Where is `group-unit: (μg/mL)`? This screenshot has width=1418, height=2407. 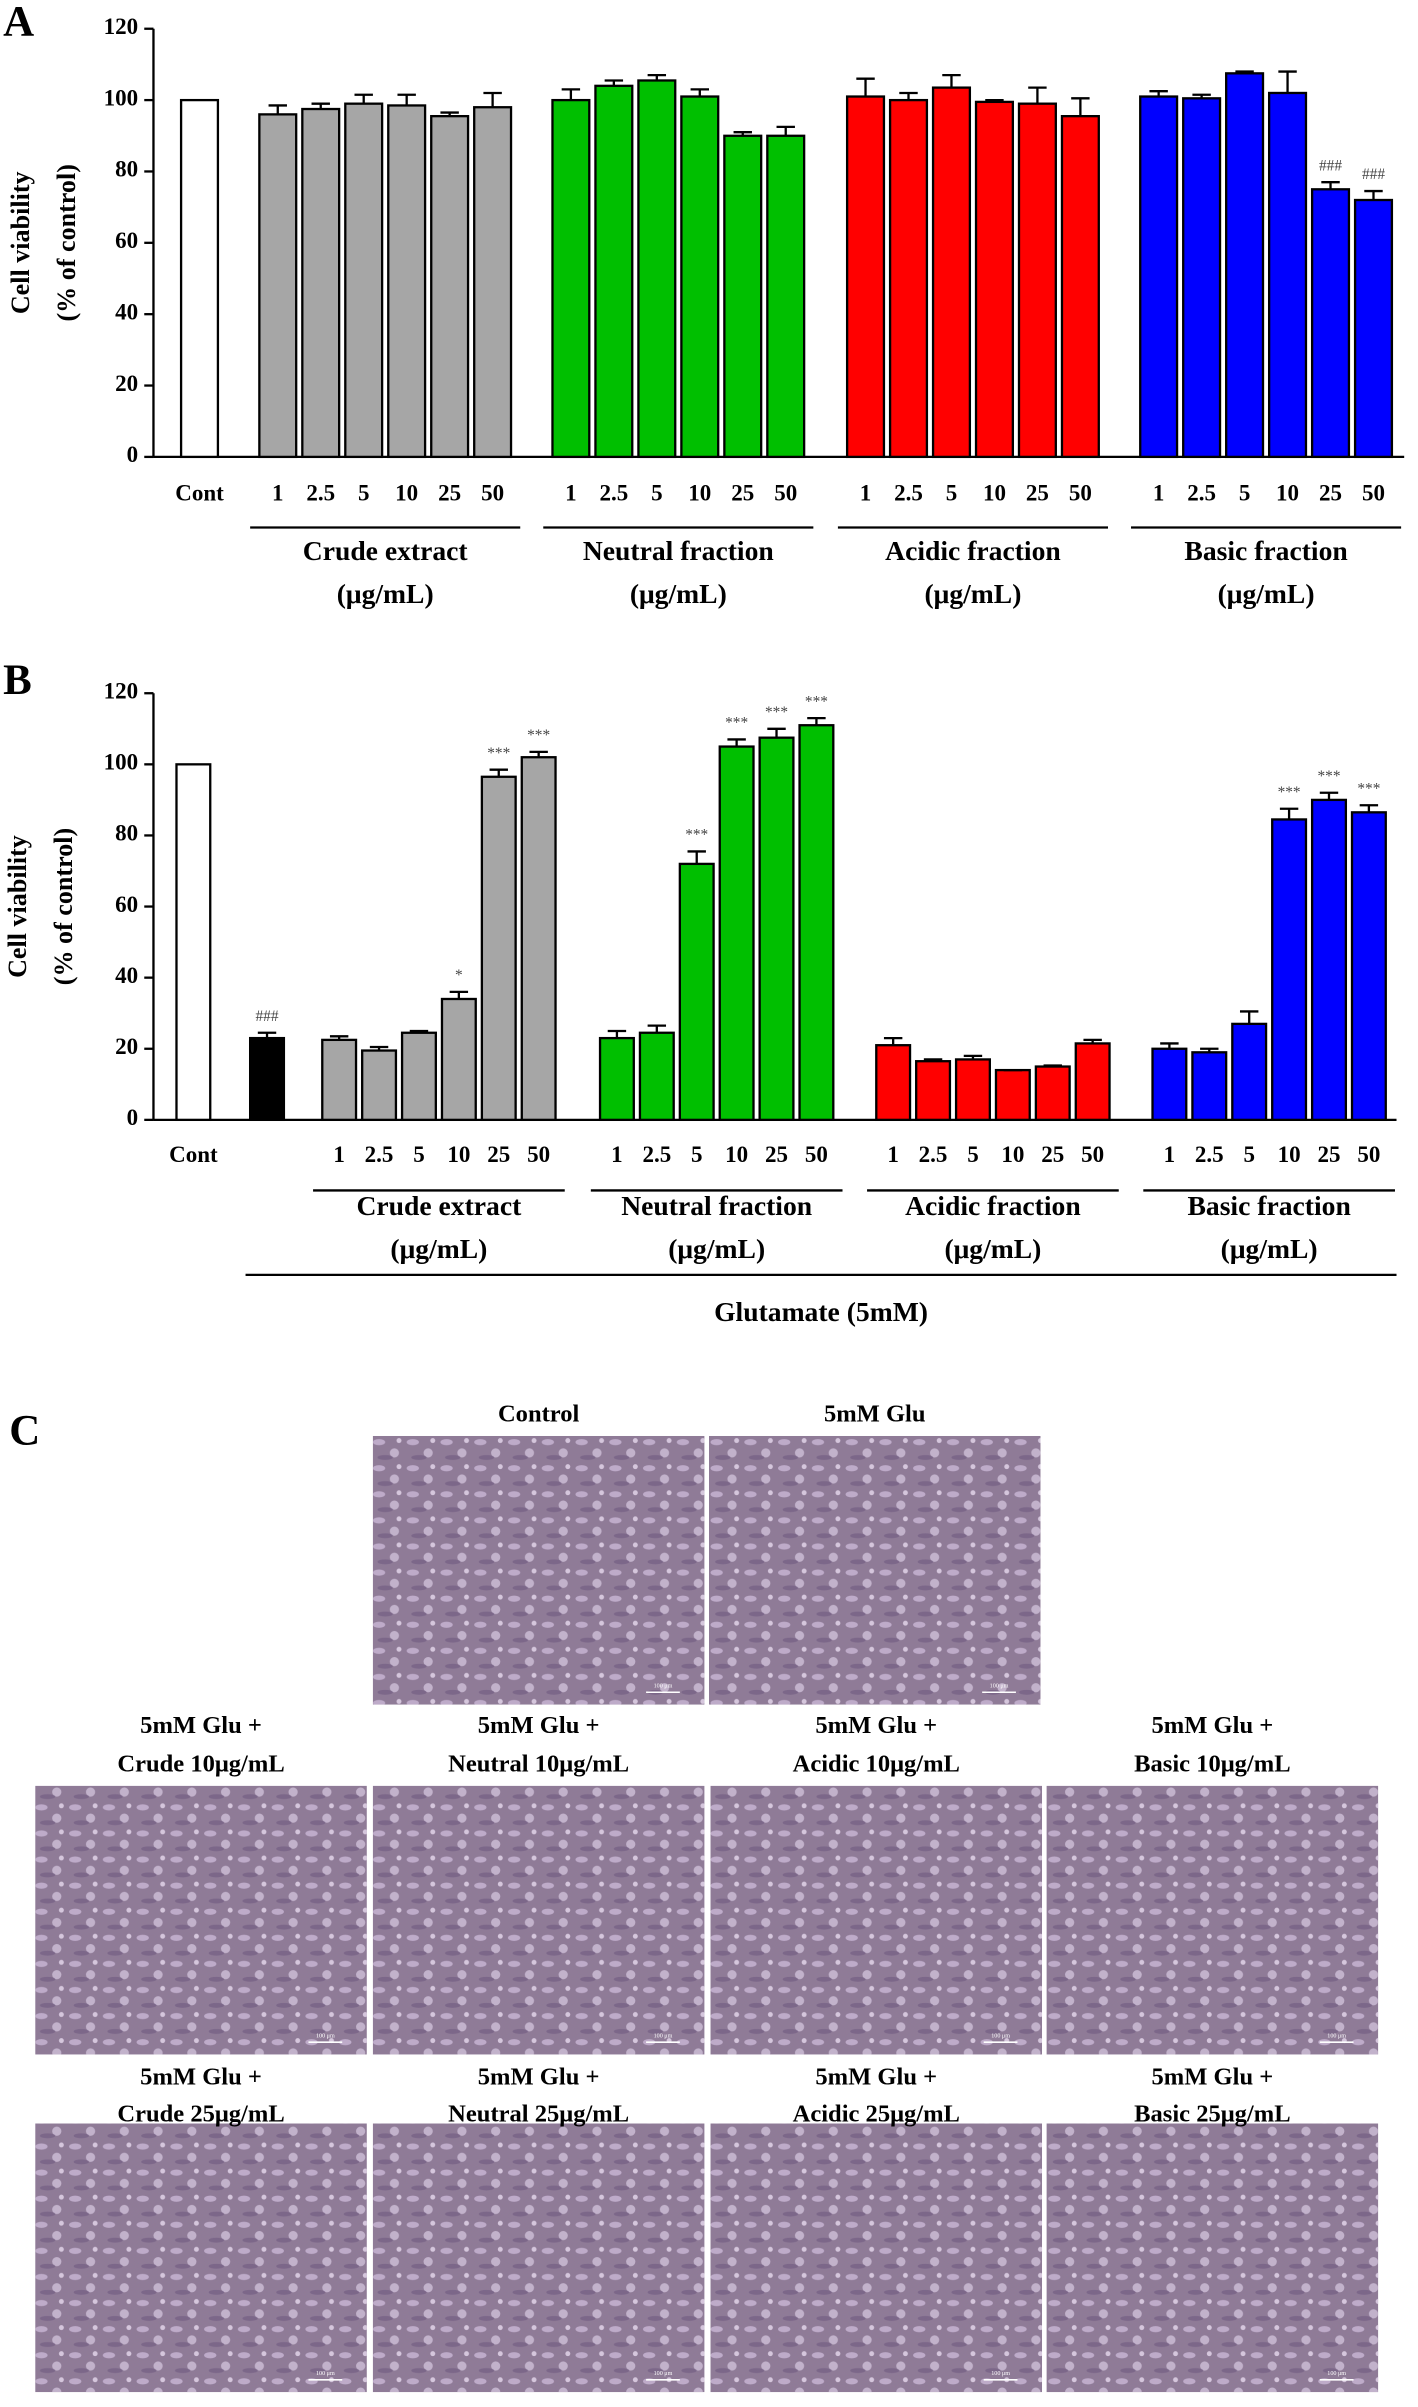
group-unit: (μg/mL) is located at coordinates (438, 1248).